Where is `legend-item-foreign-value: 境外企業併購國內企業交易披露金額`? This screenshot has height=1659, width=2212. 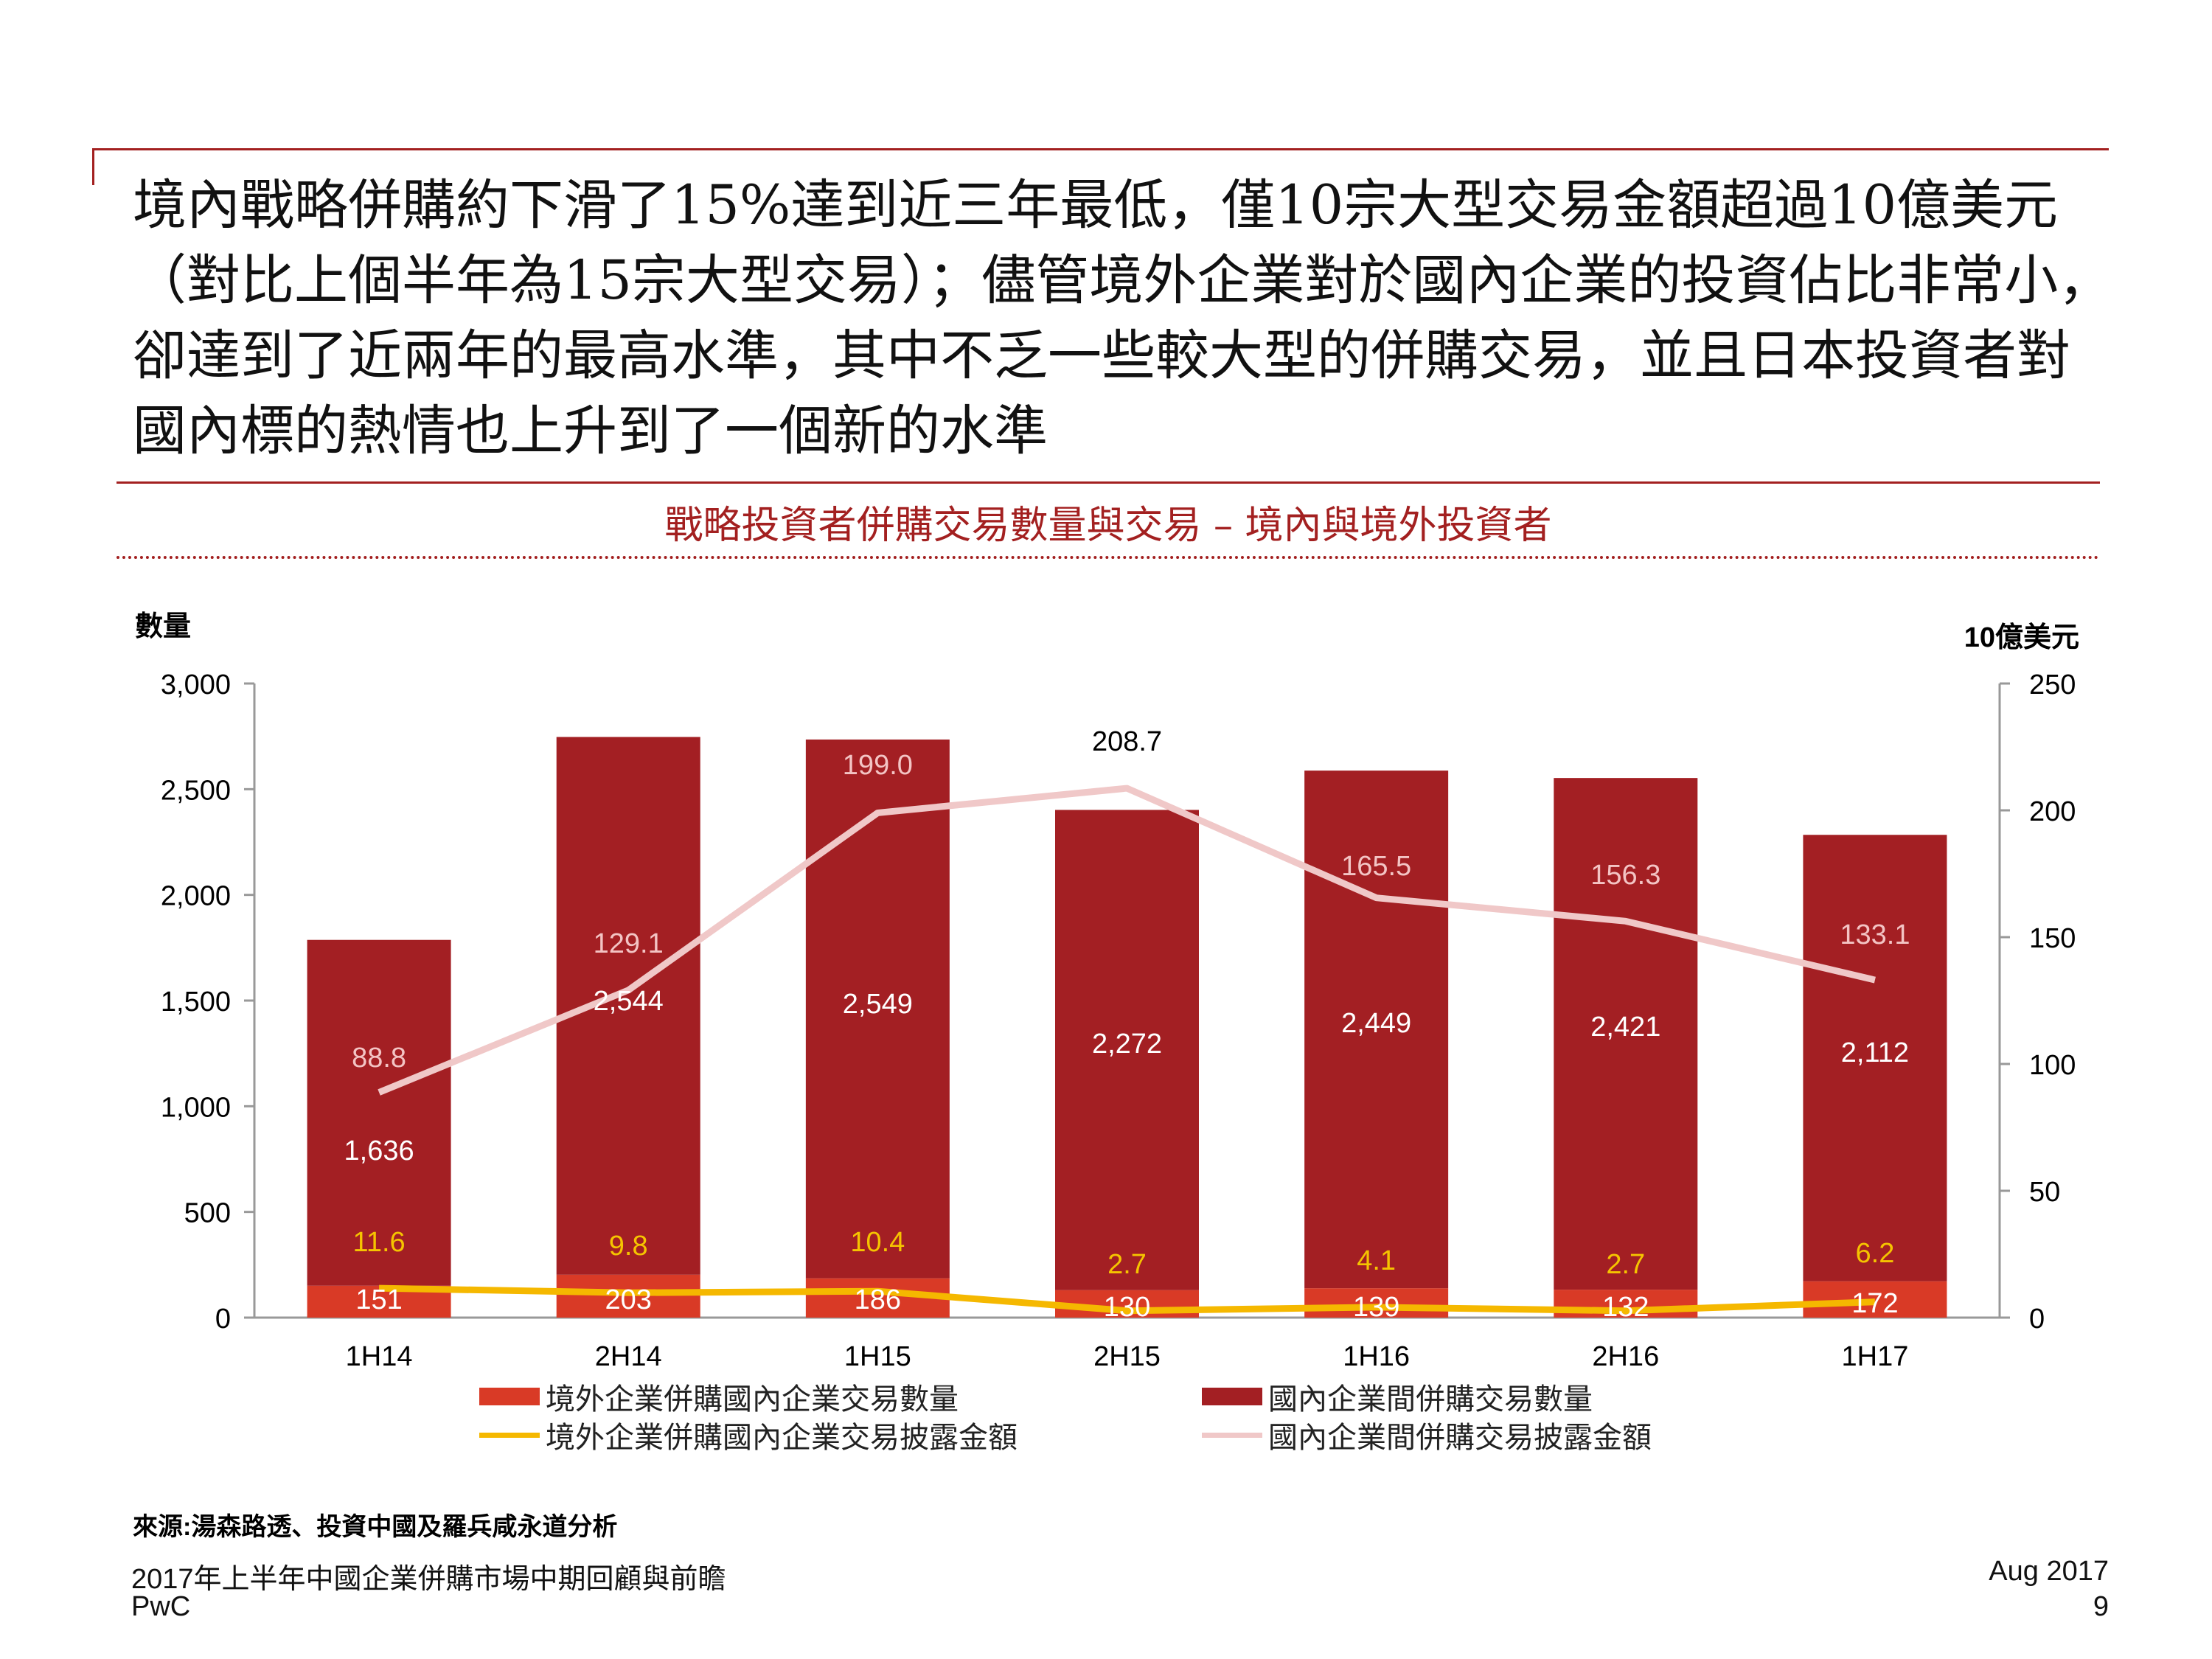
legend-item-foreign-value: 境外企業併購國內企業交易披露金額 is located at coordinates (748, 1434).